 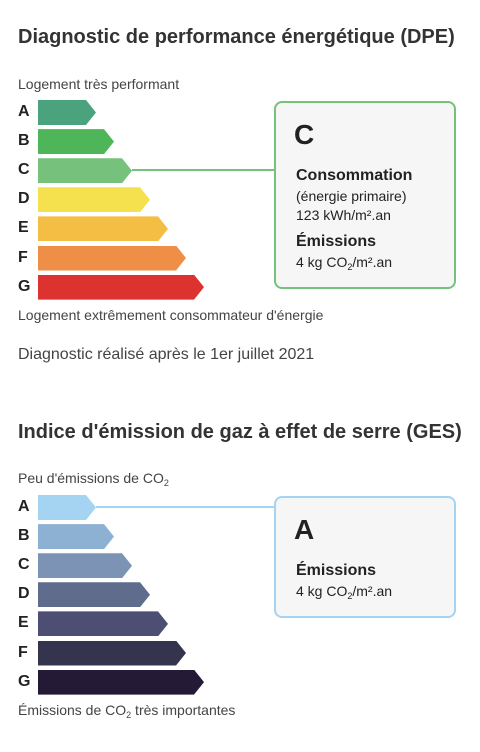 What do you see at coordinates (304, 134) in the screenshot?
I see `dpe-result-letter: C` at bounding box center [304, 134].